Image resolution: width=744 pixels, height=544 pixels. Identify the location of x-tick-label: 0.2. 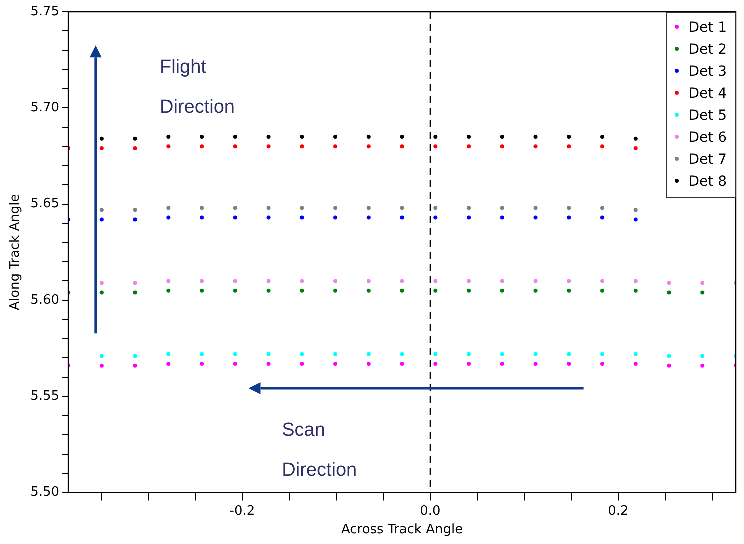
(618, 511).